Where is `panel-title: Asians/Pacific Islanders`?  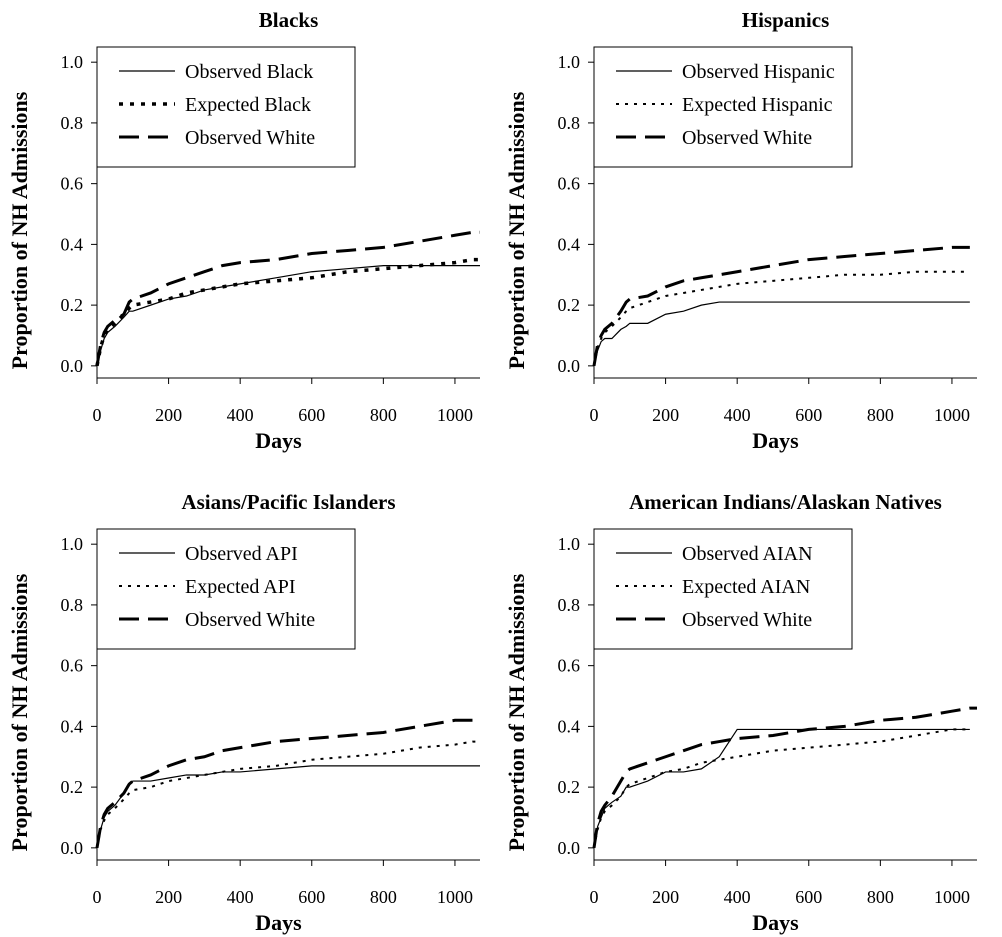
panel-title: Asians/Pacific Islanders is located at coordinates (288, 502).